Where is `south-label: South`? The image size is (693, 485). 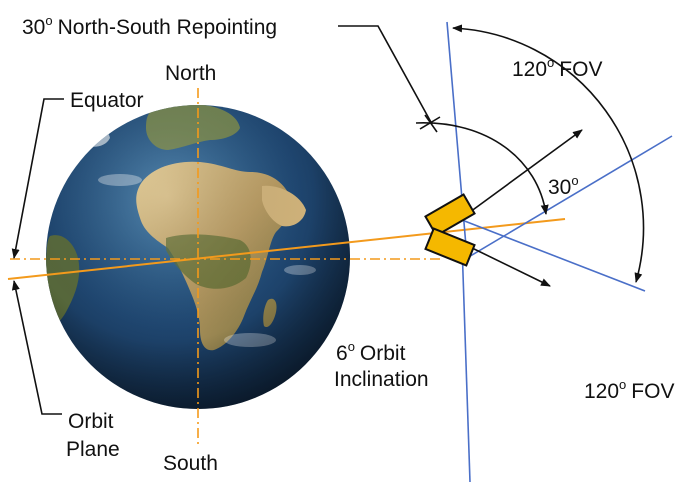
south-label: South is located at coordinates (190, 463).